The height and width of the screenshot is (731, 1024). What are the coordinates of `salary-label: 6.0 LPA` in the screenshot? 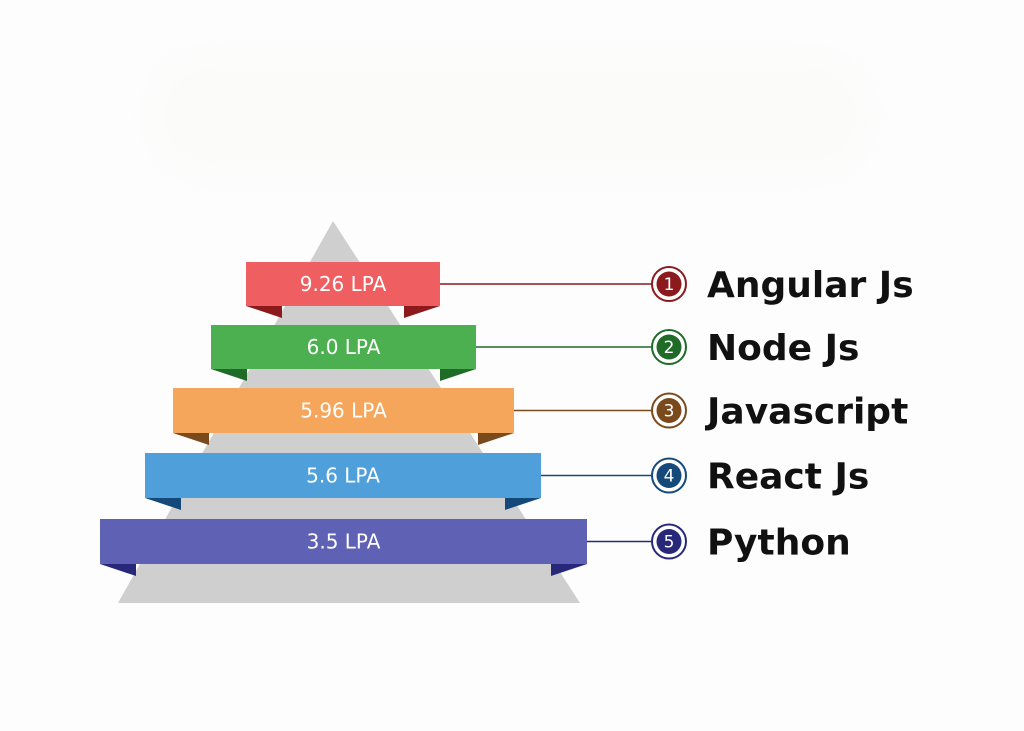 It's located at (344, 347).